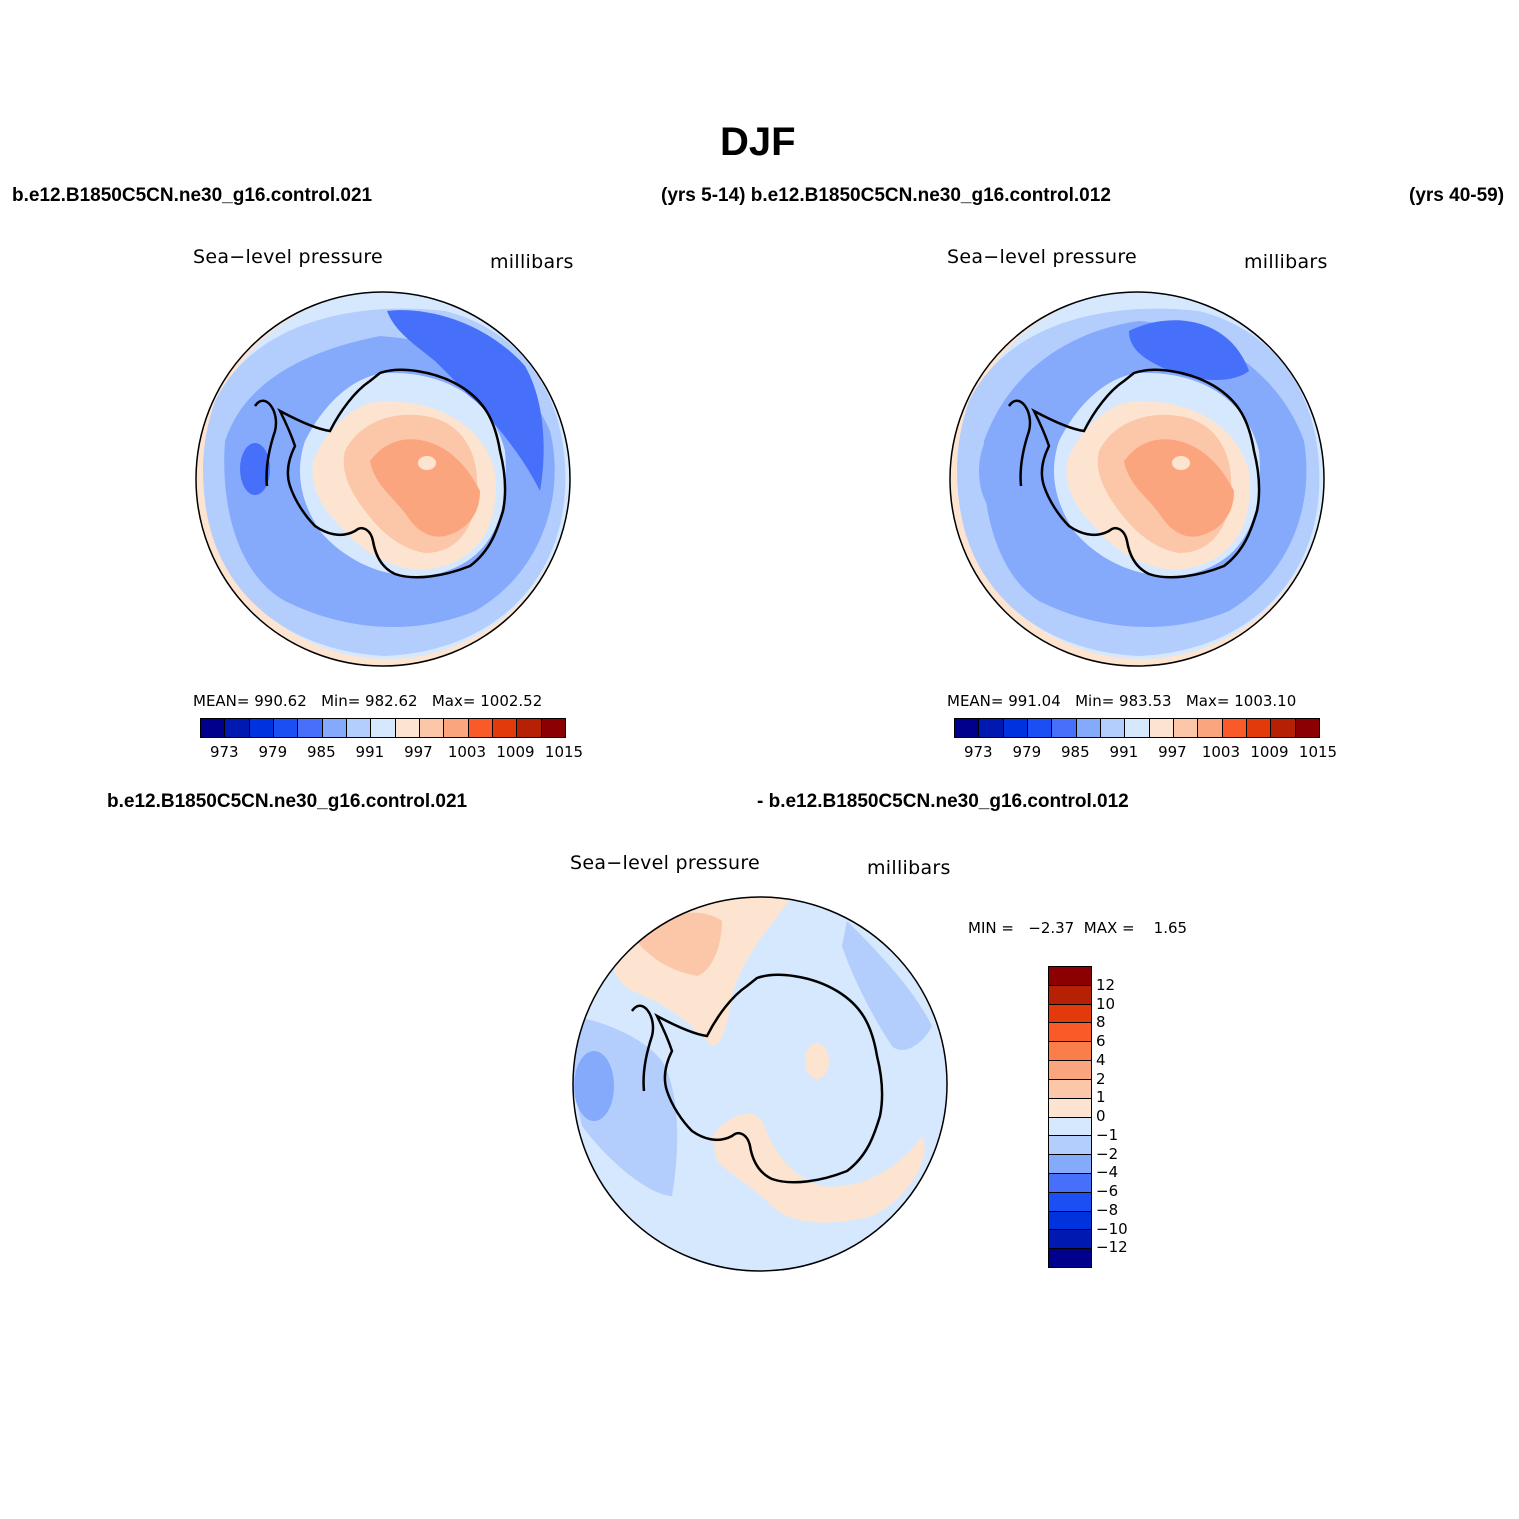 This screenshot has width=1519, height=1519. What do you see at coordinates (1112, 1228) in the screenshot?
I see `colorbar-tick-label: −10` at bounding box center [1112, 1228].